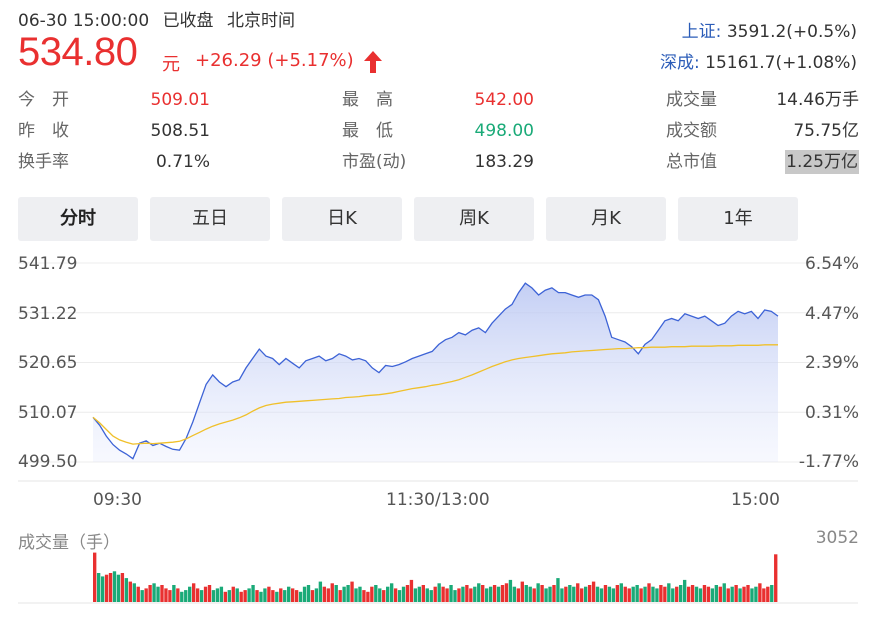 This screenshot has height=621, width=881. Describe the element at coordinates (680, 63) in the screenshot. I see `index-name: 深成:` at that location.